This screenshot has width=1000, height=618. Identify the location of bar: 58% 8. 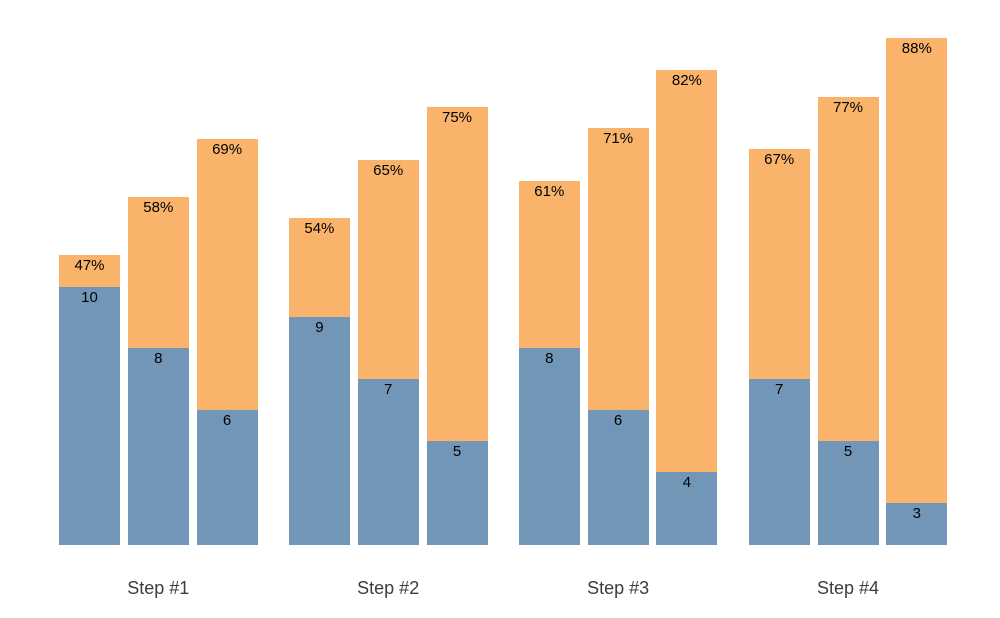
(158, 371).